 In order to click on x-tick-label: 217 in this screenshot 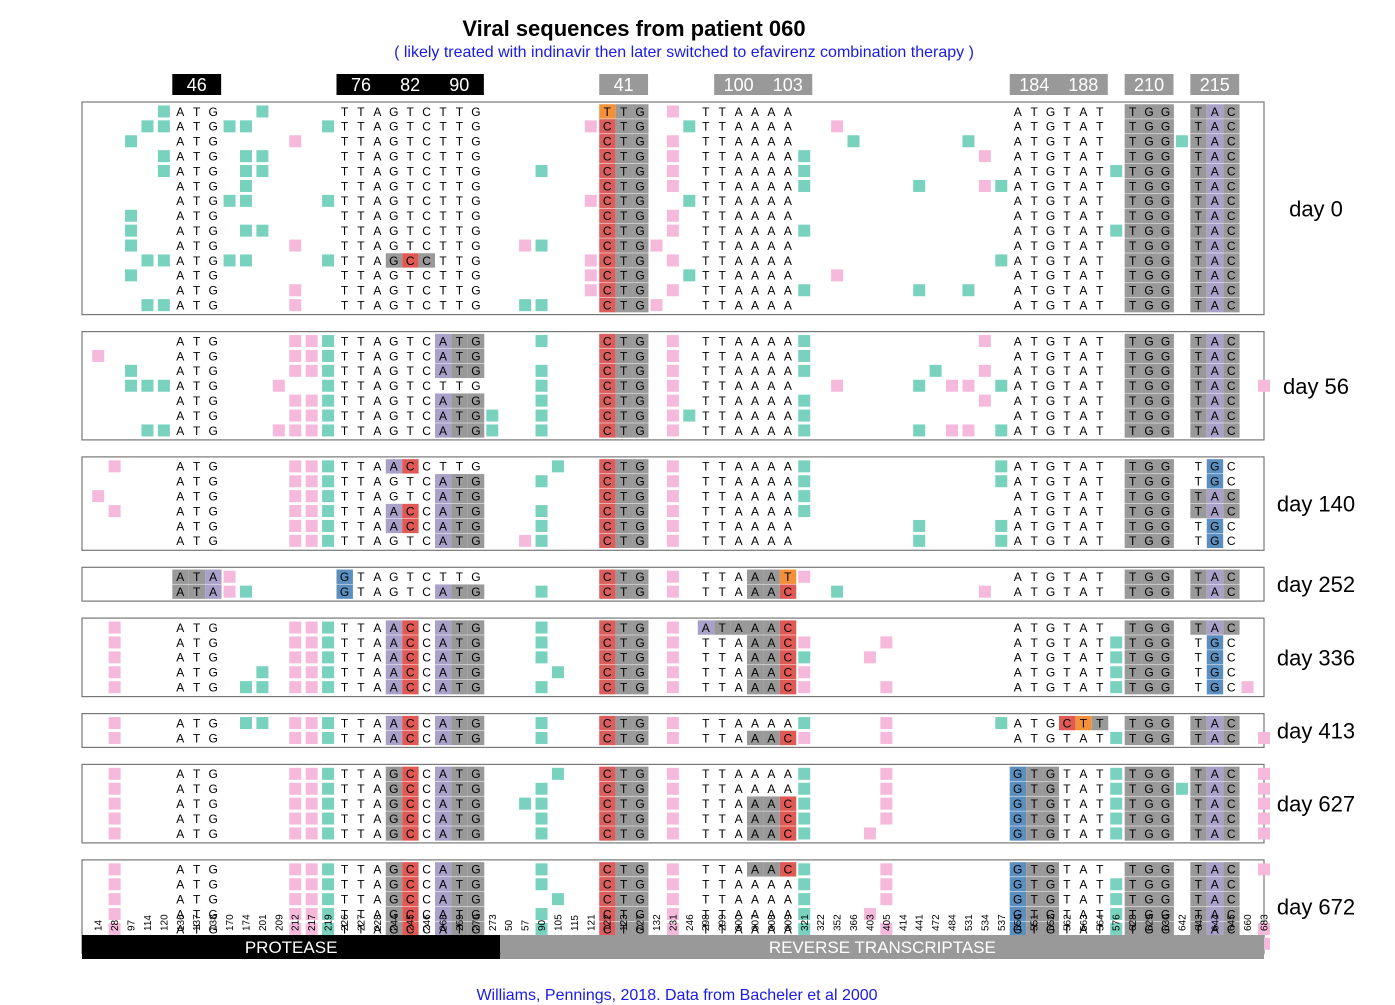, I will do `click(312, 922)`.